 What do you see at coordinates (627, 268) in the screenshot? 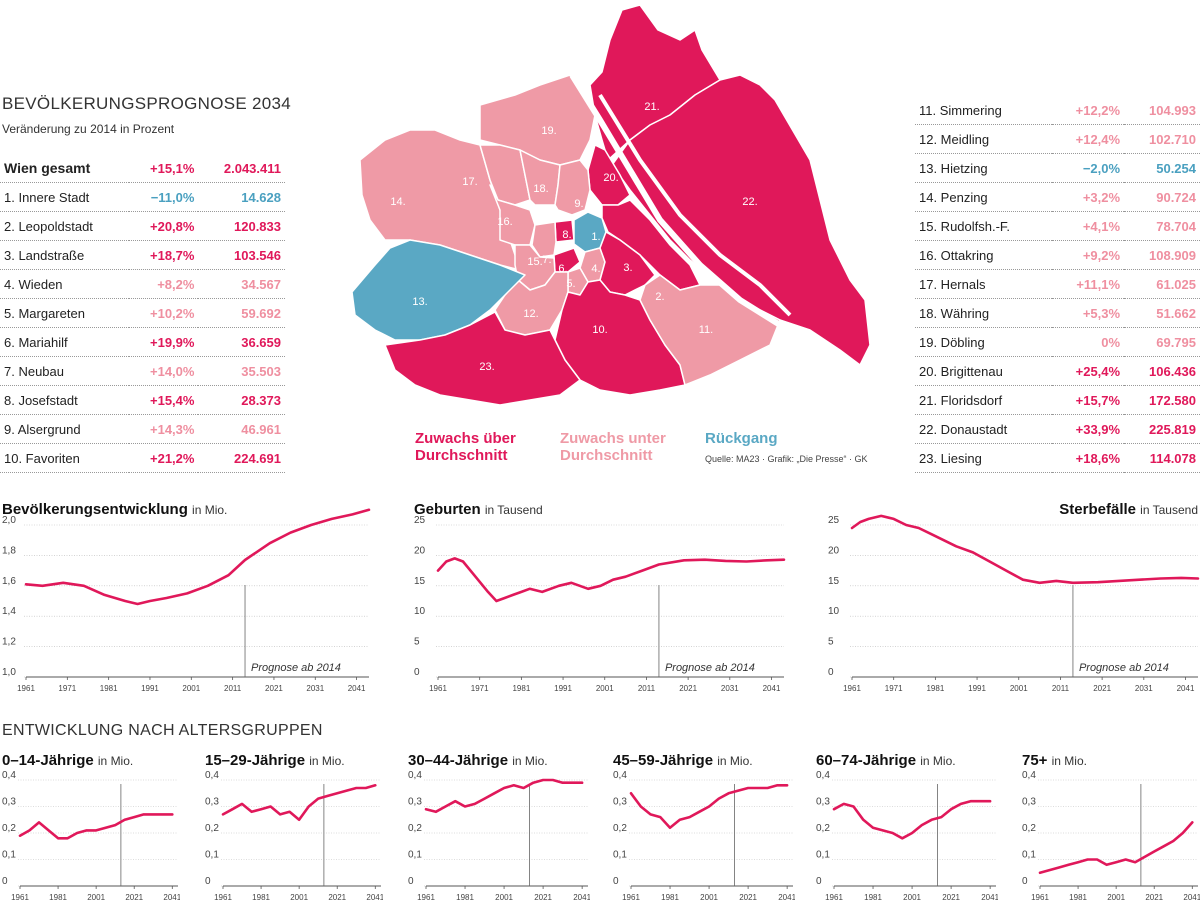
I see `map-label-district-3: 3.` at bounding box center [627, 268].